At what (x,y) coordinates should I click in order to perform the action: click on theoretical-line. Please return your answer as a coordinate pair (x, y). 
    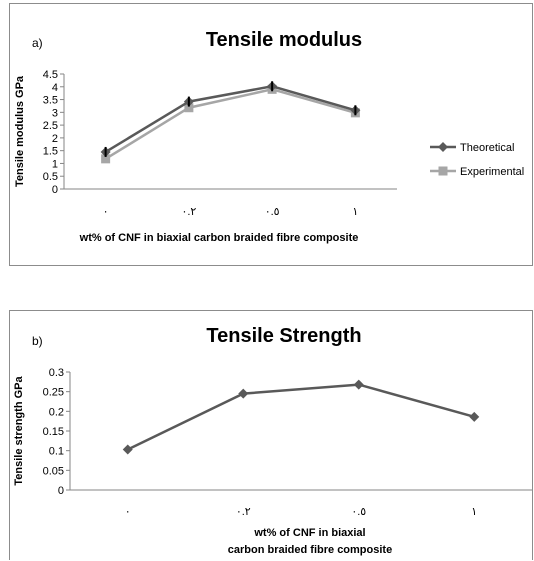
    Looking at the image, I should click on (230, 119).